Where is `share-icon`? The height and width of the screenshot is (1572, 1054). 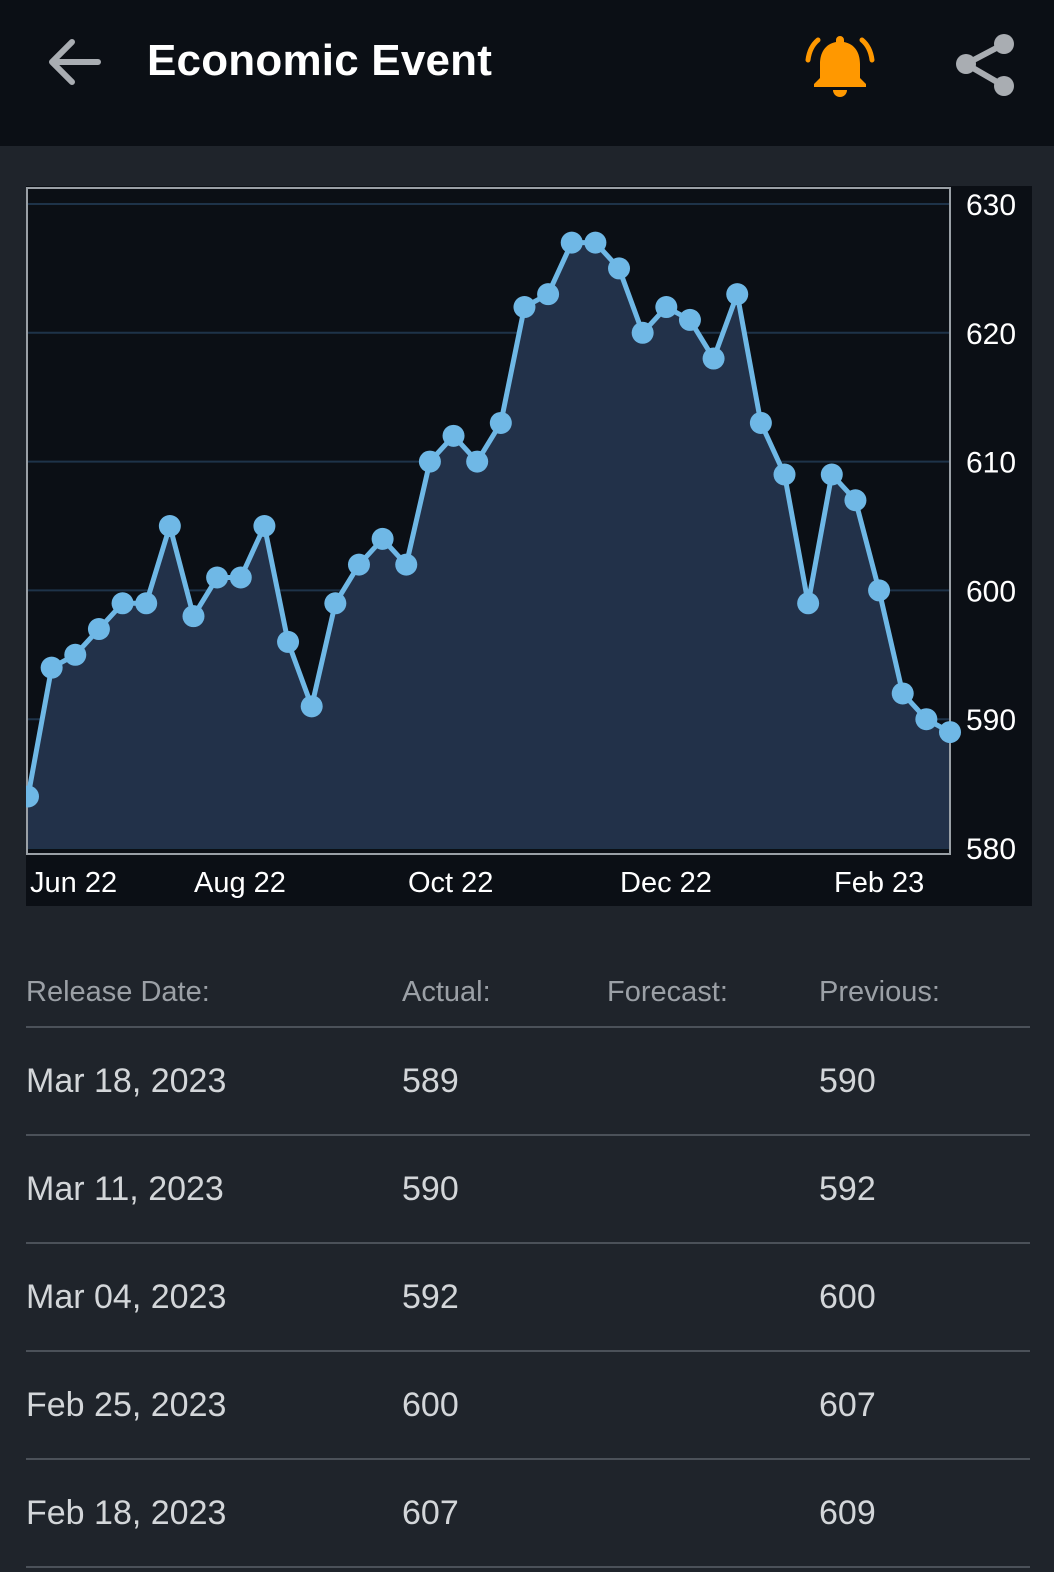
share-icon is located at coordinates (985, 65).